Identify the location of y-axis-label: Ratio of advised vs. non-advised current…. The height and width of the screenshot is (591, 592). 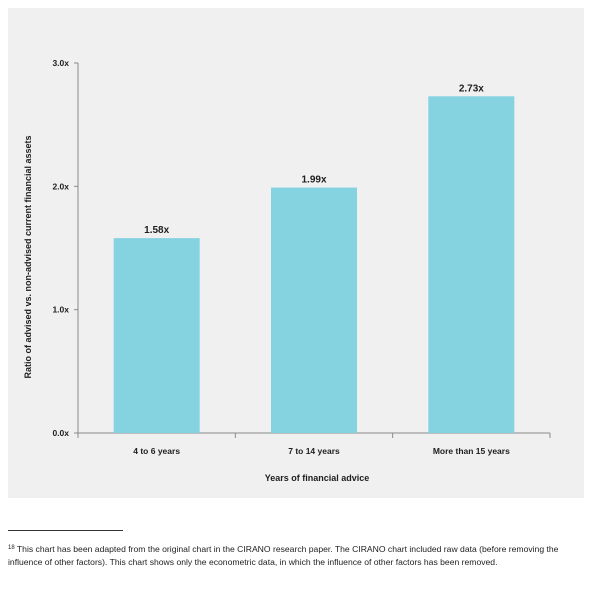
(28, 256).